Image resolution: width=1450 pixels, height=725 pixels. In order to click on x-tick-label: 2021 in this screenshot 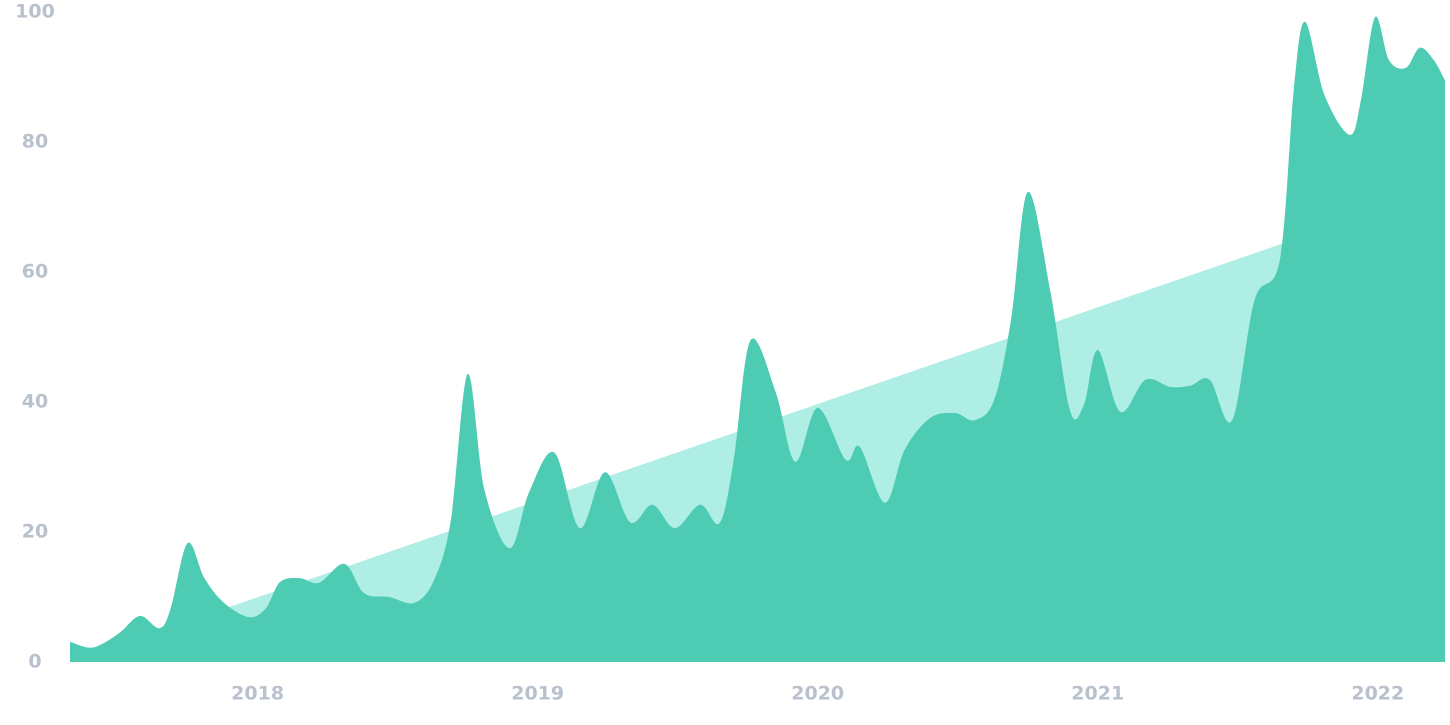, I will do `click(1097, 694)`.